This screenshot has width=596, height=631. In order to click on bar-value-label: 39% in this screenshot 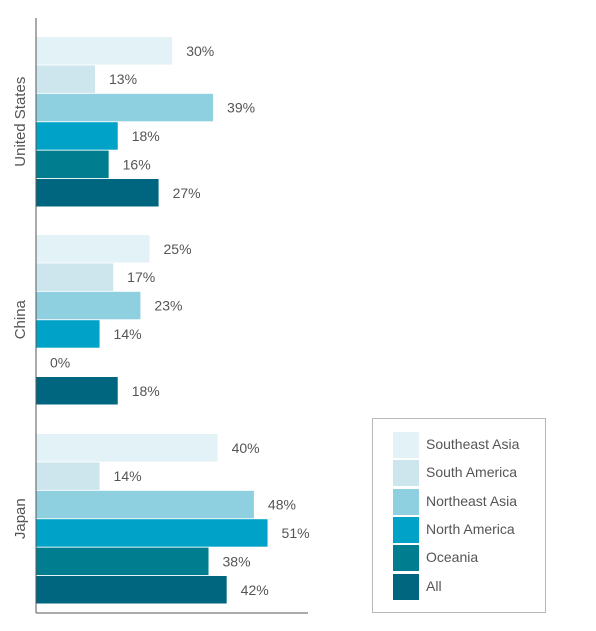, I will do `click(241, 108)`.